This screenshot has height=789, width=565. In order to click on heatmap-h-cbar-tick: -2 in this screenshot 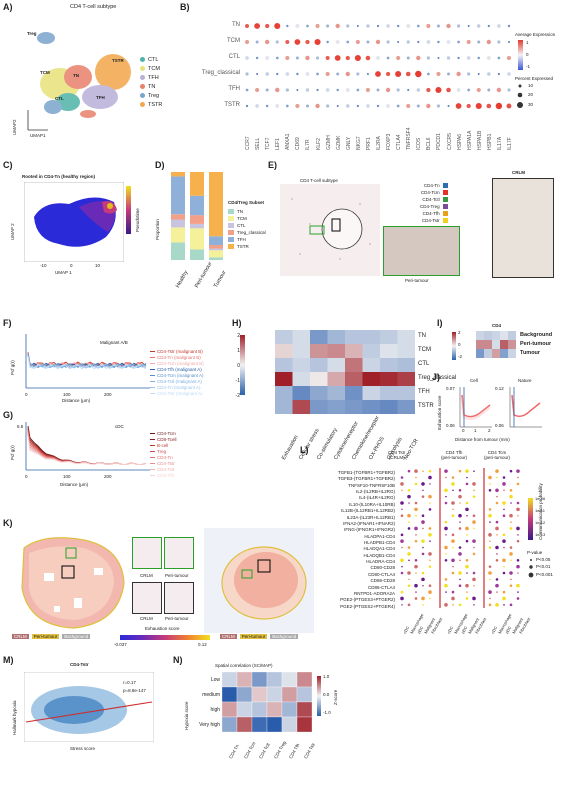, I will do `click(237, 396)`.